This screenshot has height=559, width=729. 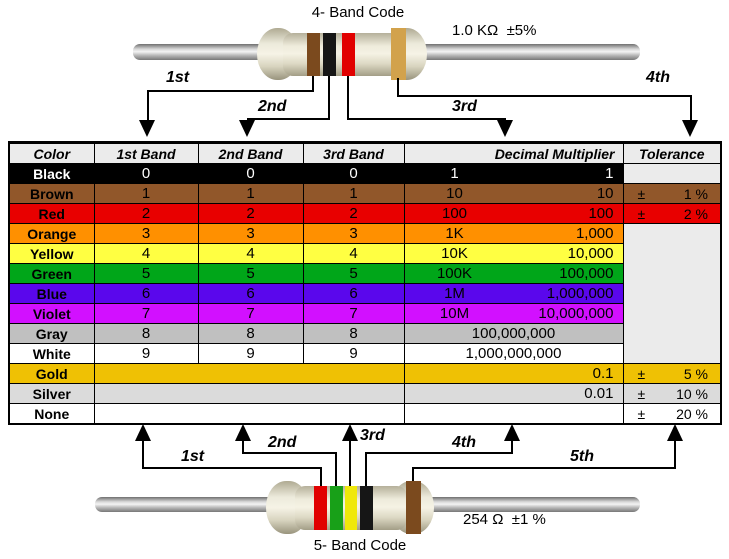 What do you see at coordinates (353, 233) in the screenshot?
I see `band3-cell: 3` at bounding box center [353, 233].